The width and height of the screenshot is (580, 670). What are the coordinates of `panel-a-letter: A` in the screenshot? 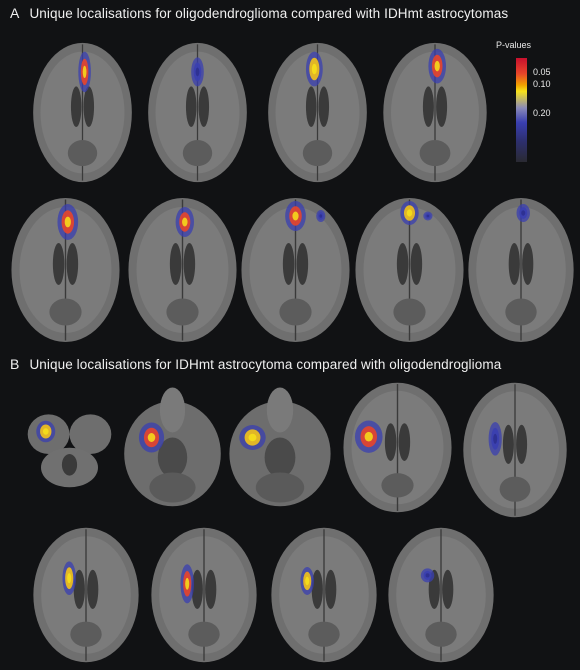 It's located at (15, 13).